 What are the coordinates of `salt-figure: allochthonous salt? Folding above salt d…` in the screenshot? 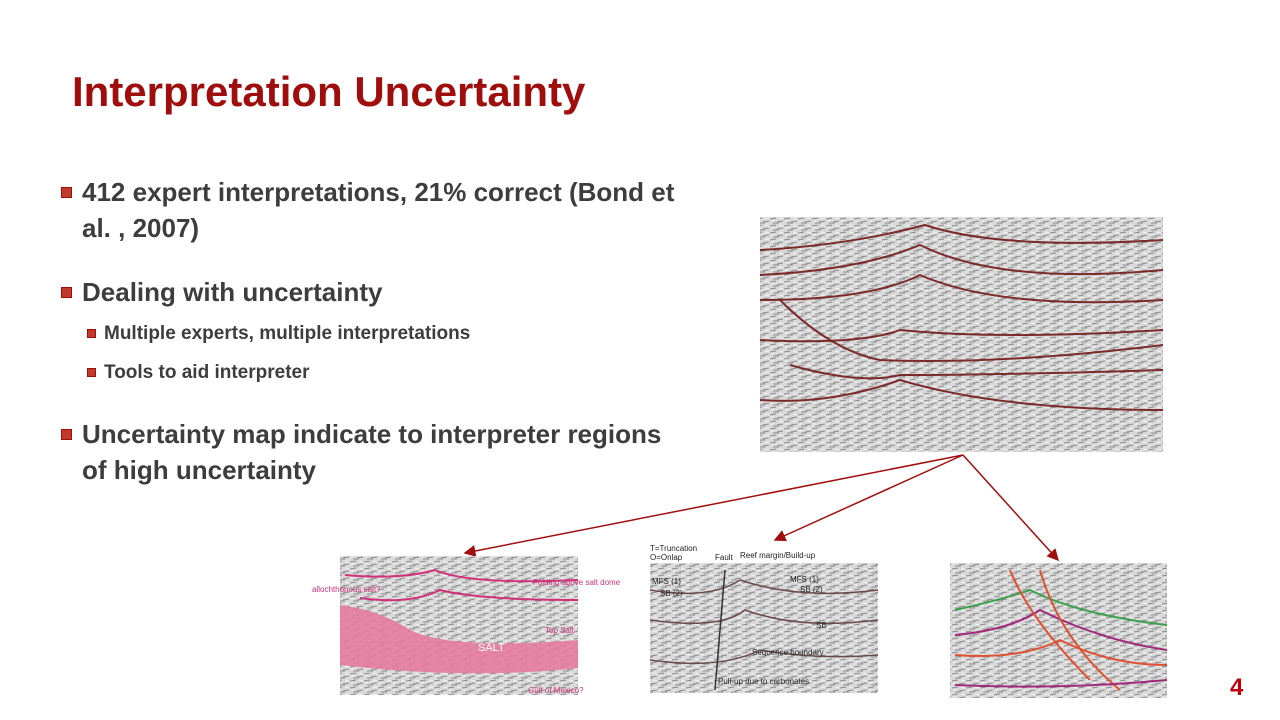 It's located at (466, 625).